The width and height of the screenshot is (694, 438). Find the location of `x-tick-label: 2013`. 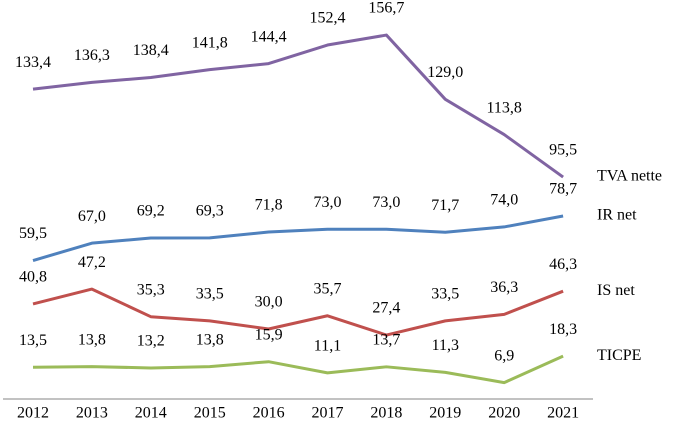

x-tick-label: 2013 is located at coordinates (92, 413).